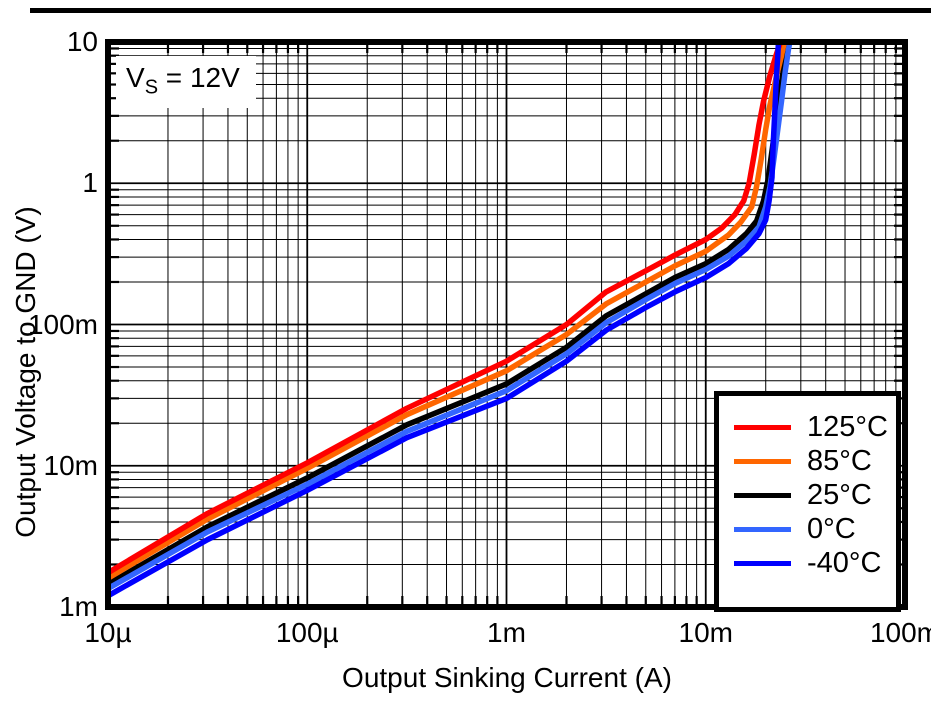 The height and width of the screenshot is (701, 931). I want to click on condition-annotation: VS = 12V, so click(186, 82).